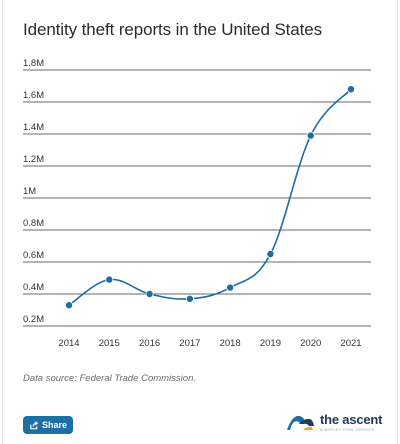 The width and height of the screenshot is (400, 444). I want to click on x-tick-label: 2018, so click(230, 343).